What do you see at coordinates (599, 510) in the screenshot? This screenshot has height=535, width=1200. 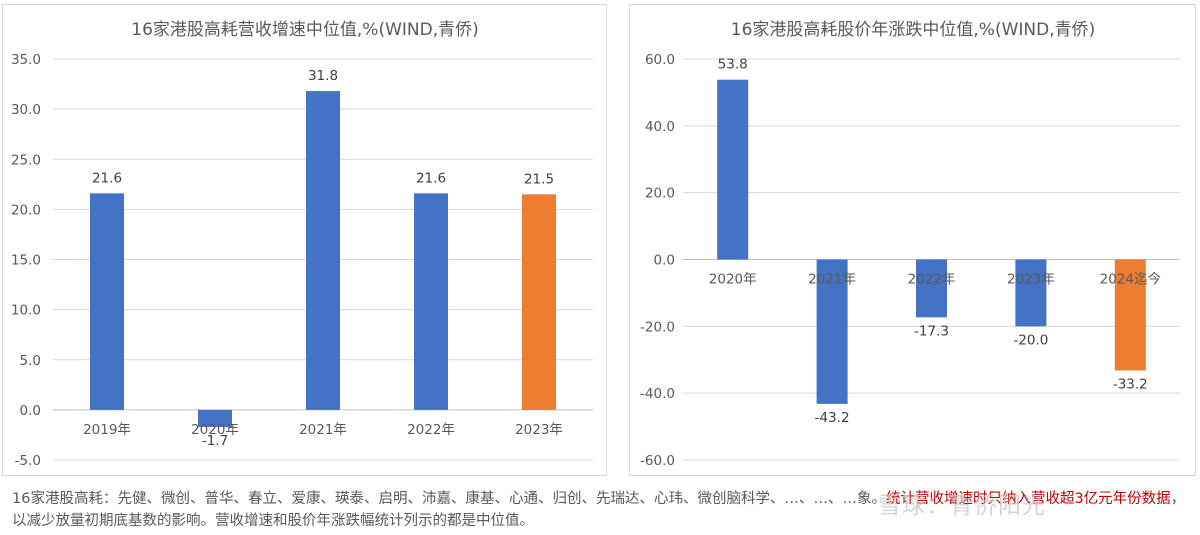 I see `footnote-remark: ，以减少放量初期底基数的影响。营收增速和股价年涨跌幅统计列示的都是中位值。` at bounding box center [599, 510].